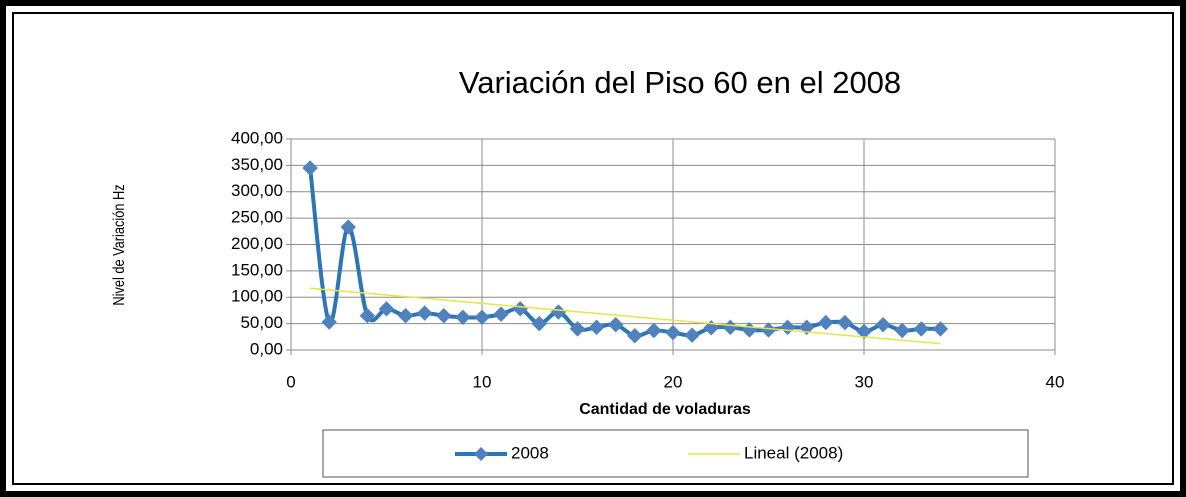  What do you see at coordinates (665, 409) in the screenshot?
I see `x-axis-title: Cantidad de voladuras` at bounding box center [665, 409].